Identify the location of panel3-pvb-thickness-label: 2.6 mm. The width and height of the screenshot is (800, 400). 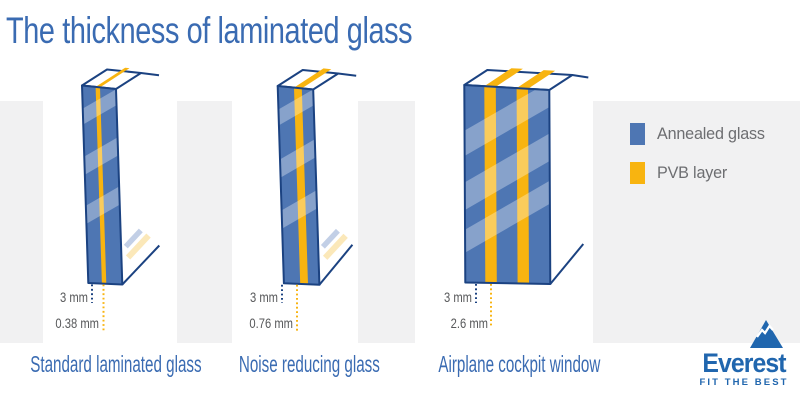
(469, 323).